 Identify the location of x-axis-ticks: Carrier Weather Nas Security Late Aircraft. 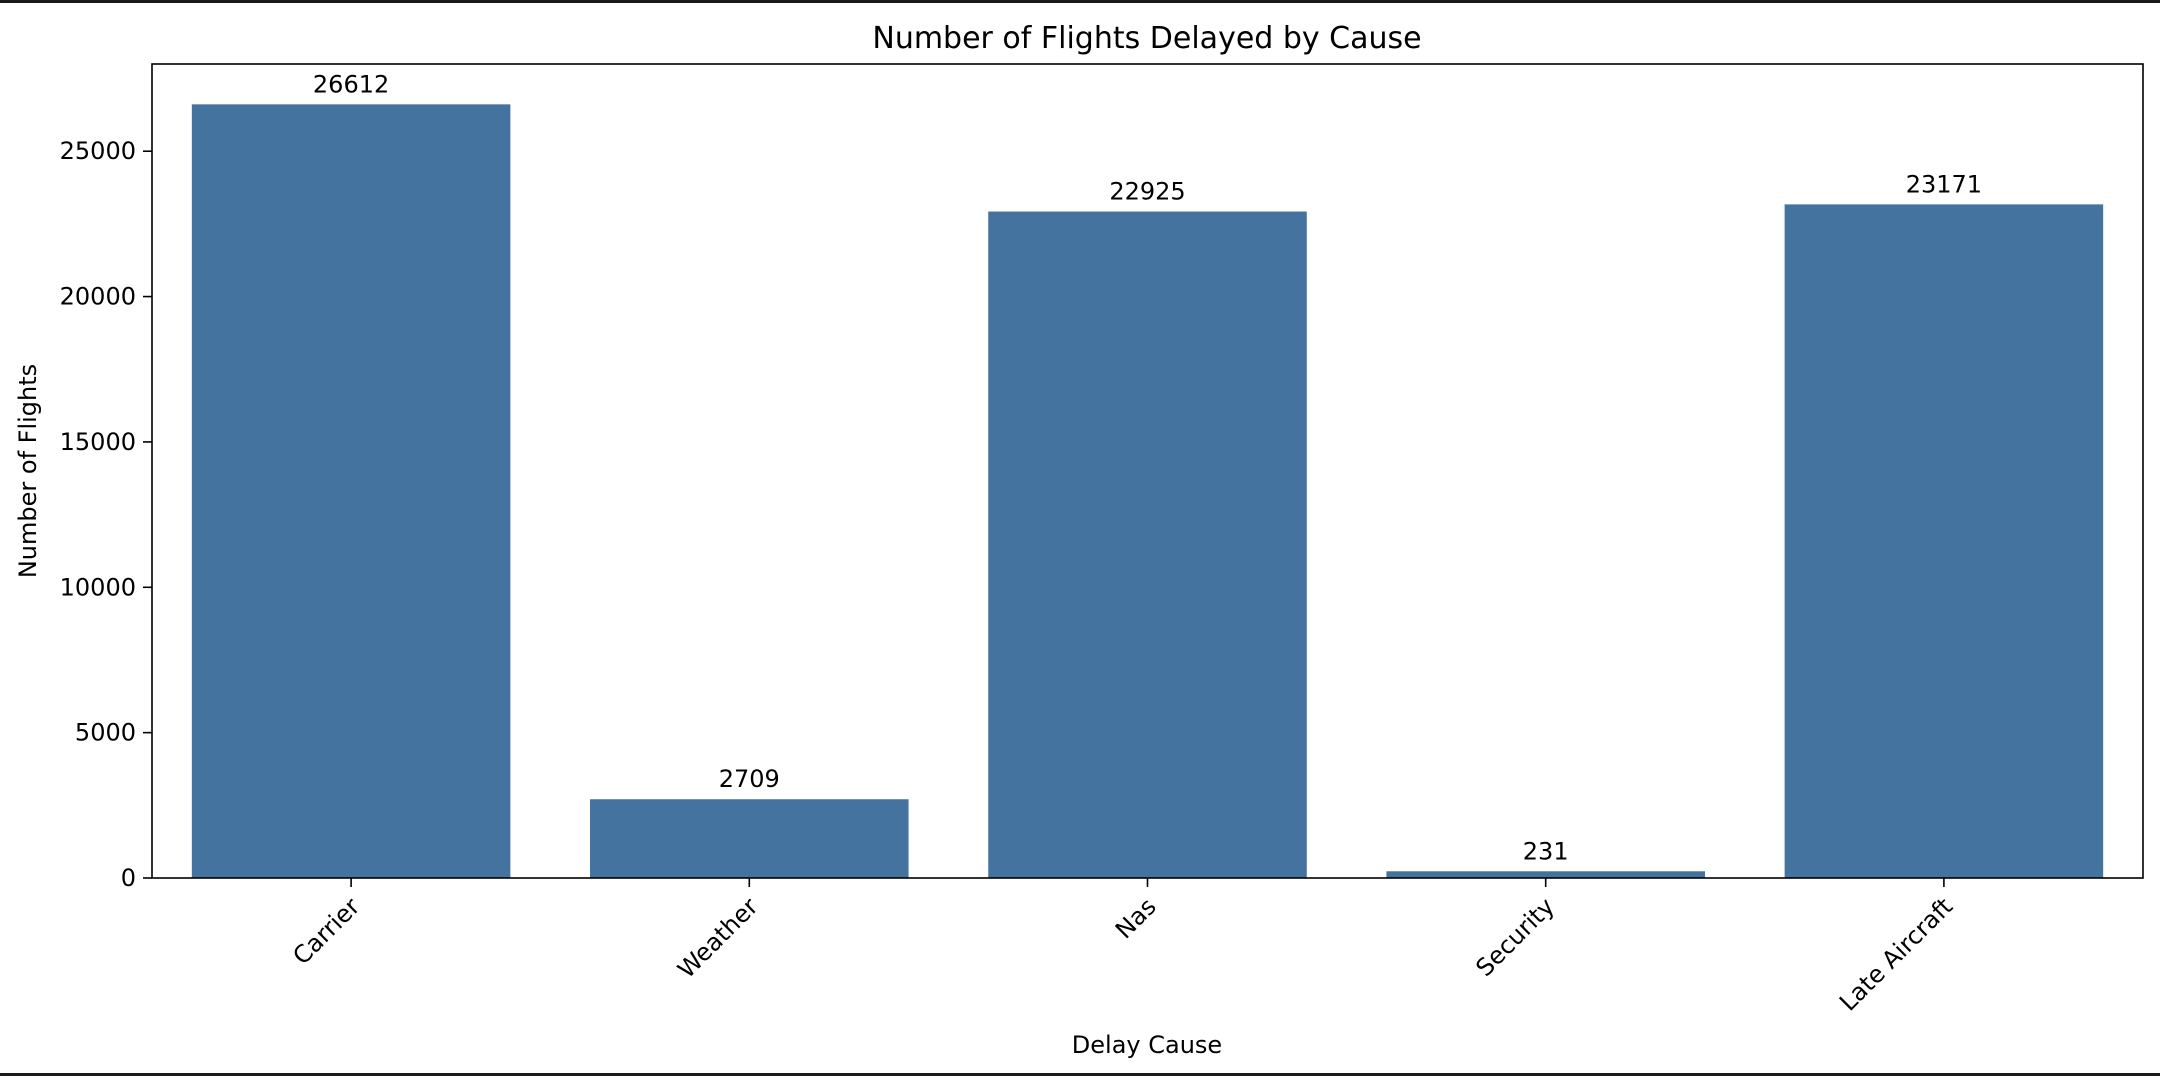
(1123, 947).